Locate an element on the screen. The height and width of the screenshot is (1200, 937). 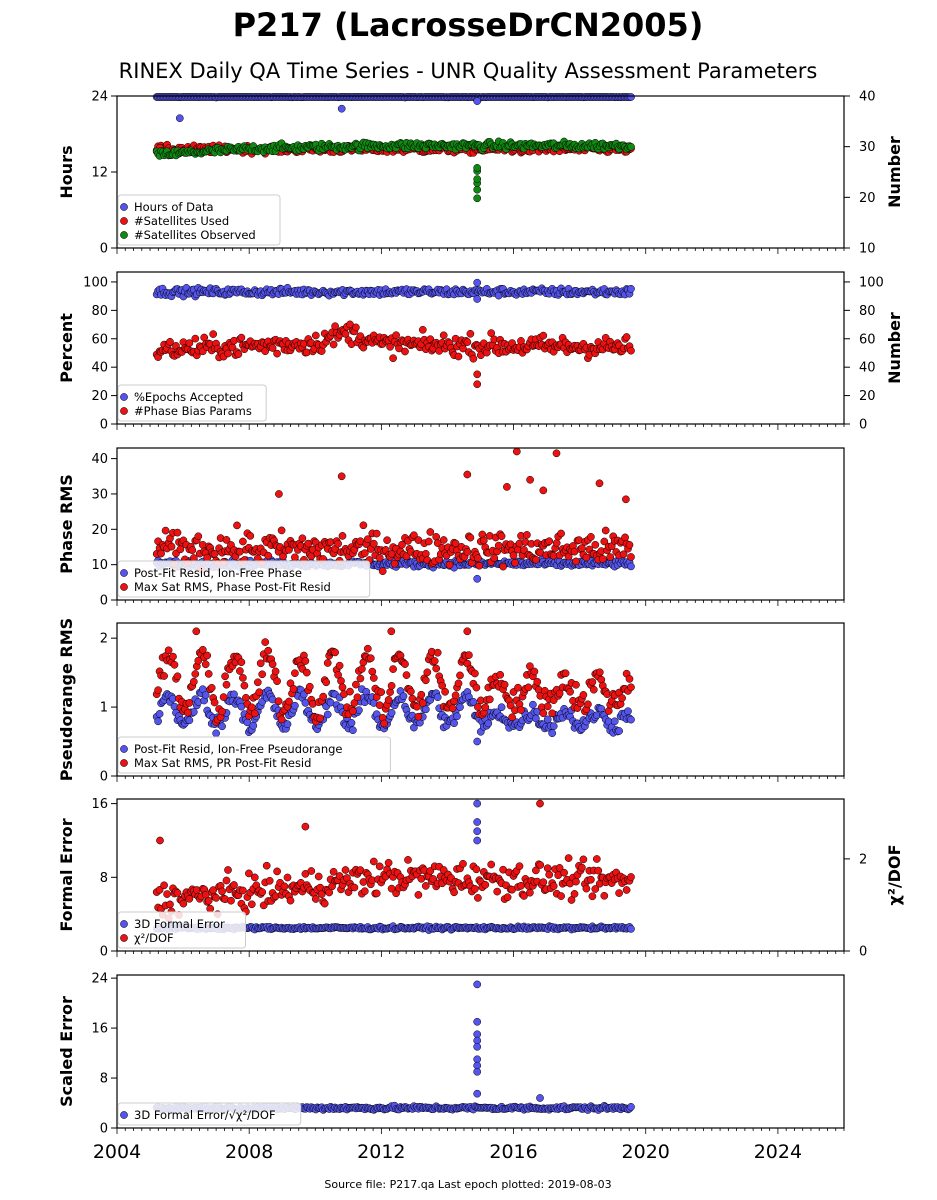
y-tick-label: 0 is located at coordinates (104, 425).